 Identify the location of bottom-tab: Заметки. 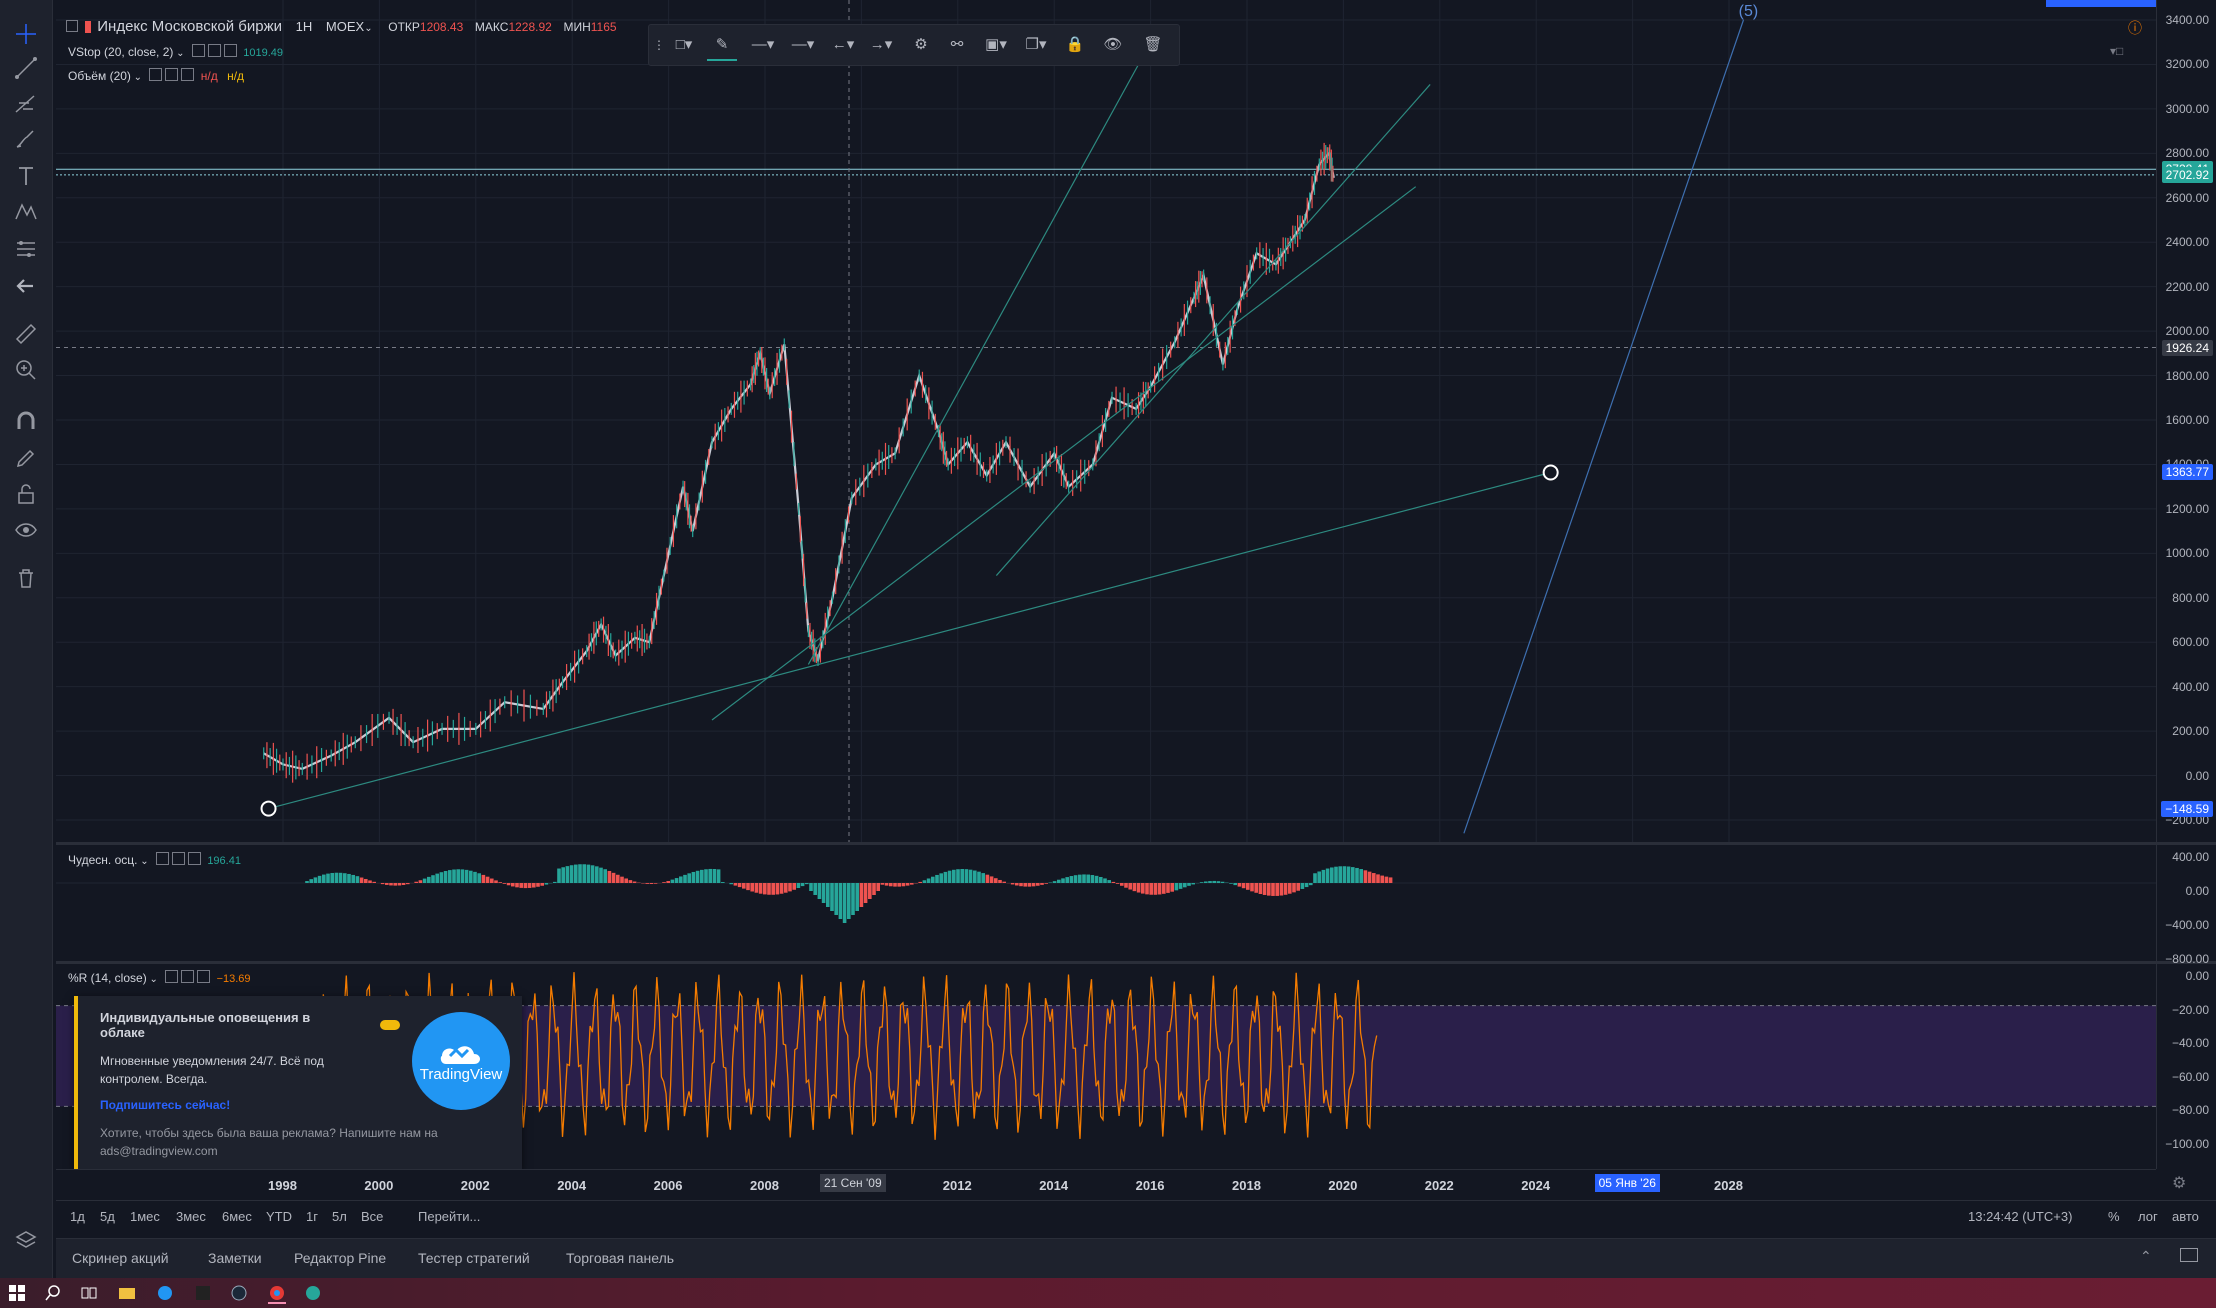
(235, 1258).